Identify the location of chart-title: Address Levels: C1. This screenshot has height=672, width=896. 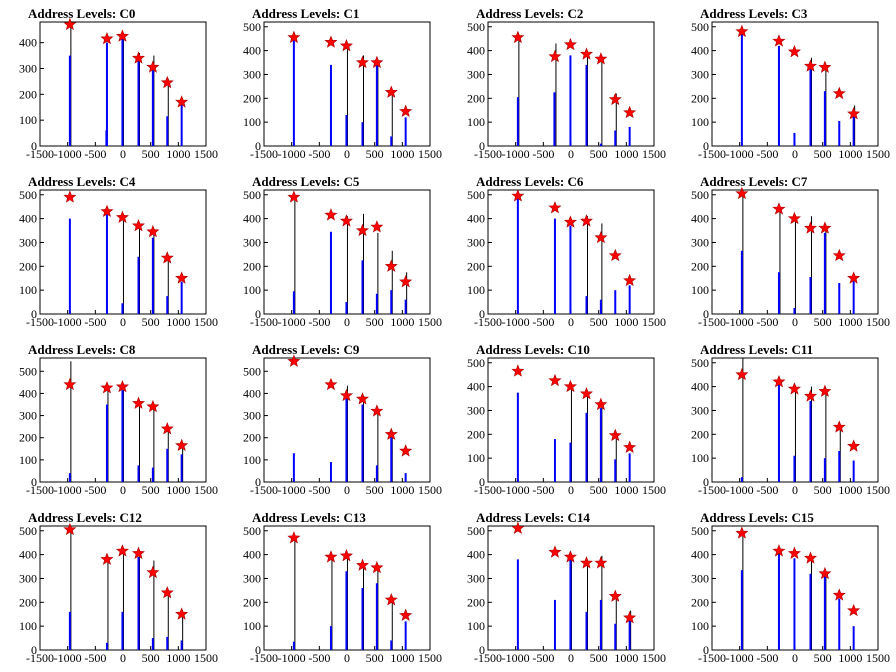
(305, 13).